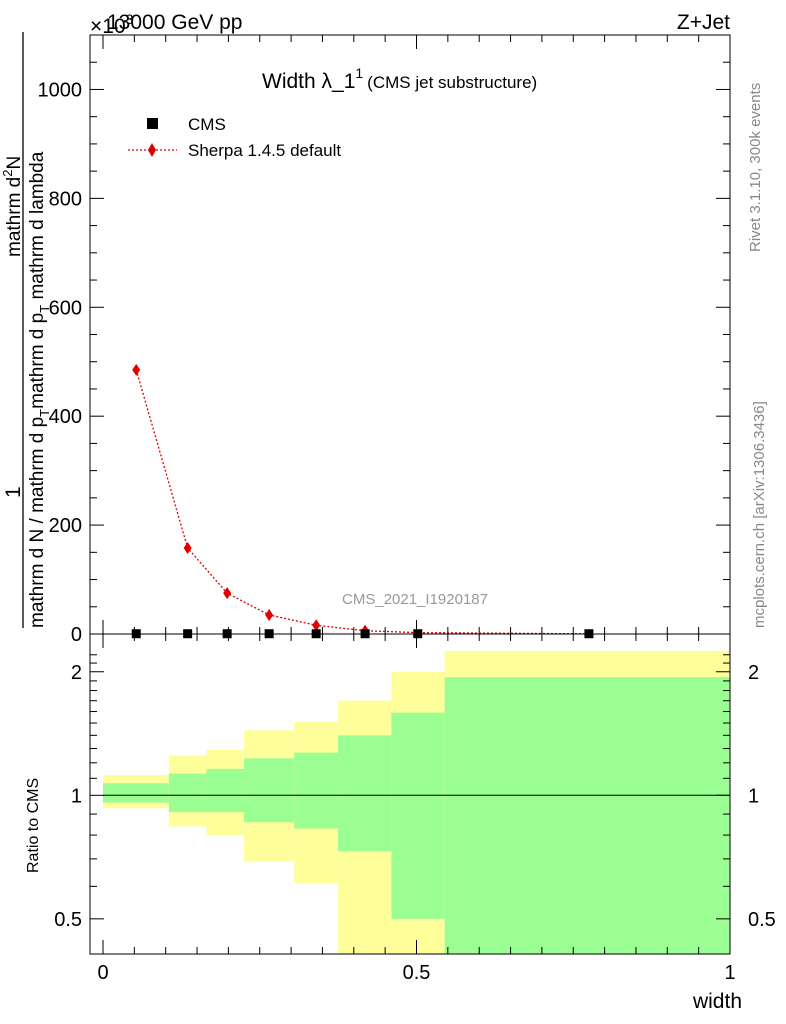 The height and width of the screenshot is (1024, 786). I want to click on ylabel-top: mathrm d2N, so click(12, 206).